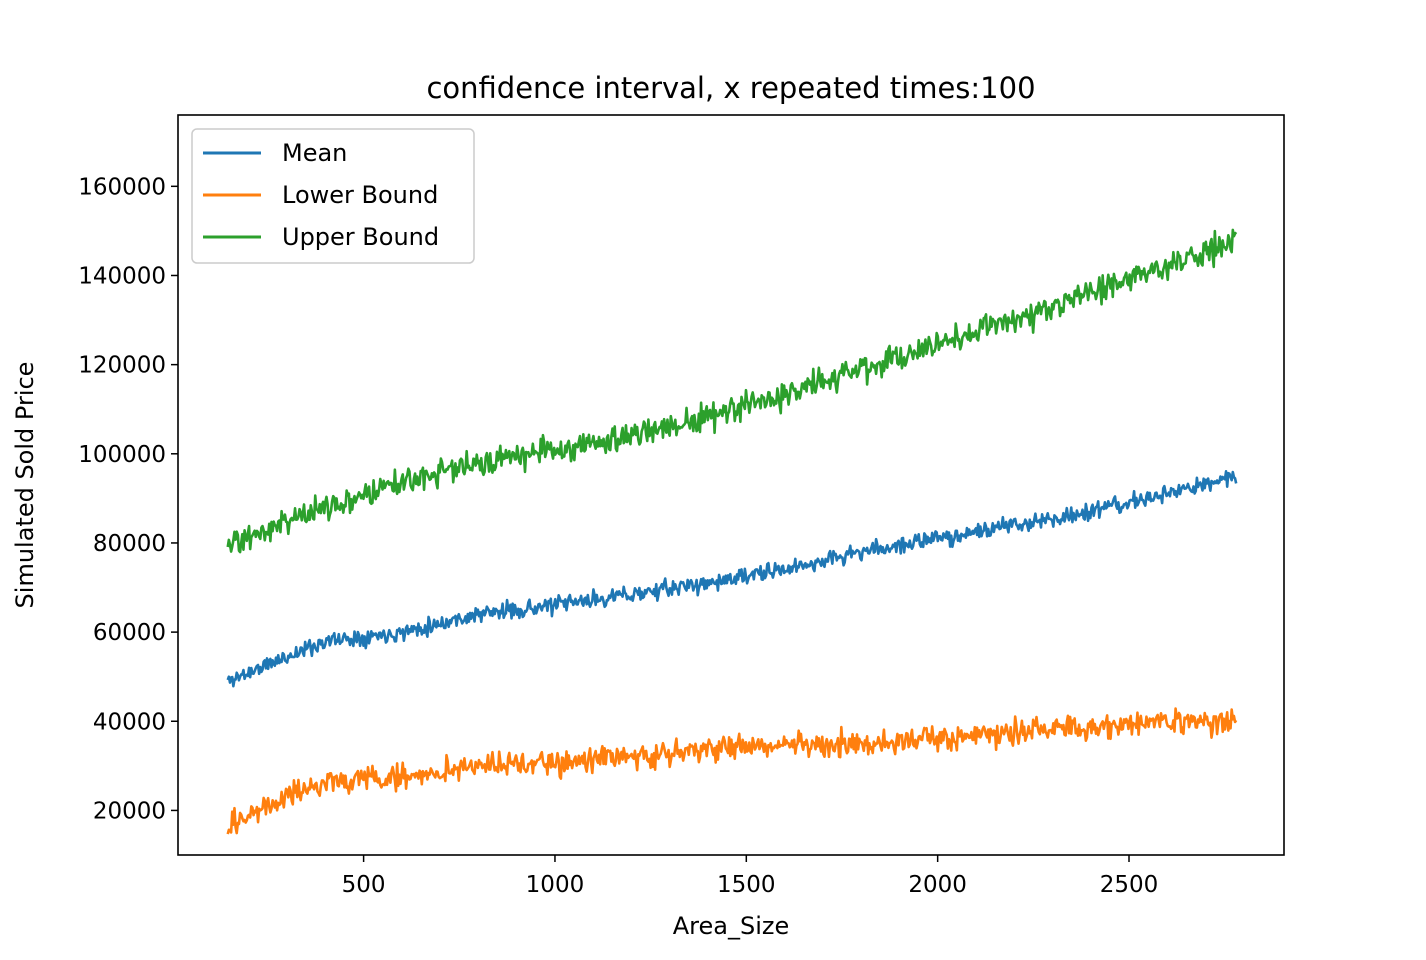  I want to click on y-tick-label: 120000, so click(122, 366).